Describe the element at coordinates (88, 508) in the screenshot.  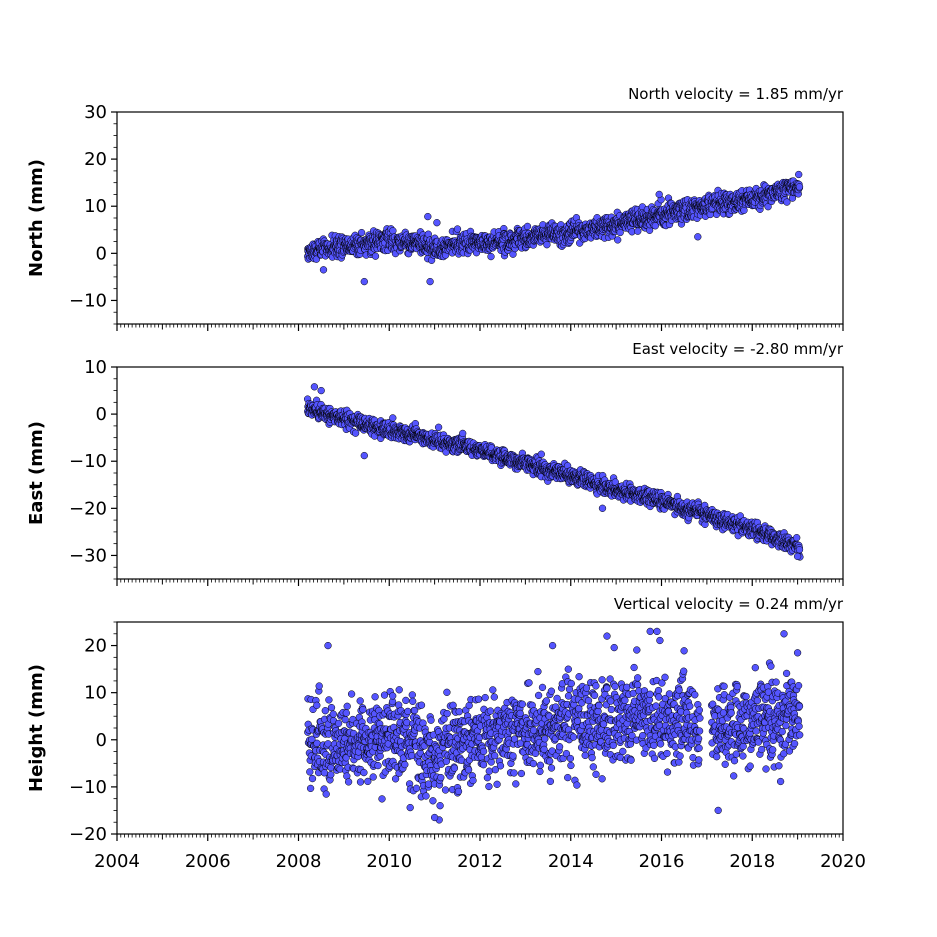
I see `east-y-tick-label: −20` at that location.